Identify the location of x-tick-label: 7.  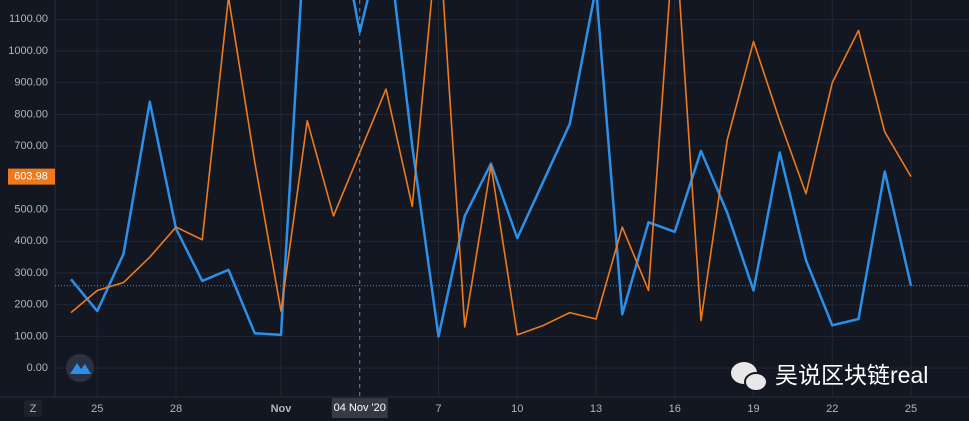
(438, 409).